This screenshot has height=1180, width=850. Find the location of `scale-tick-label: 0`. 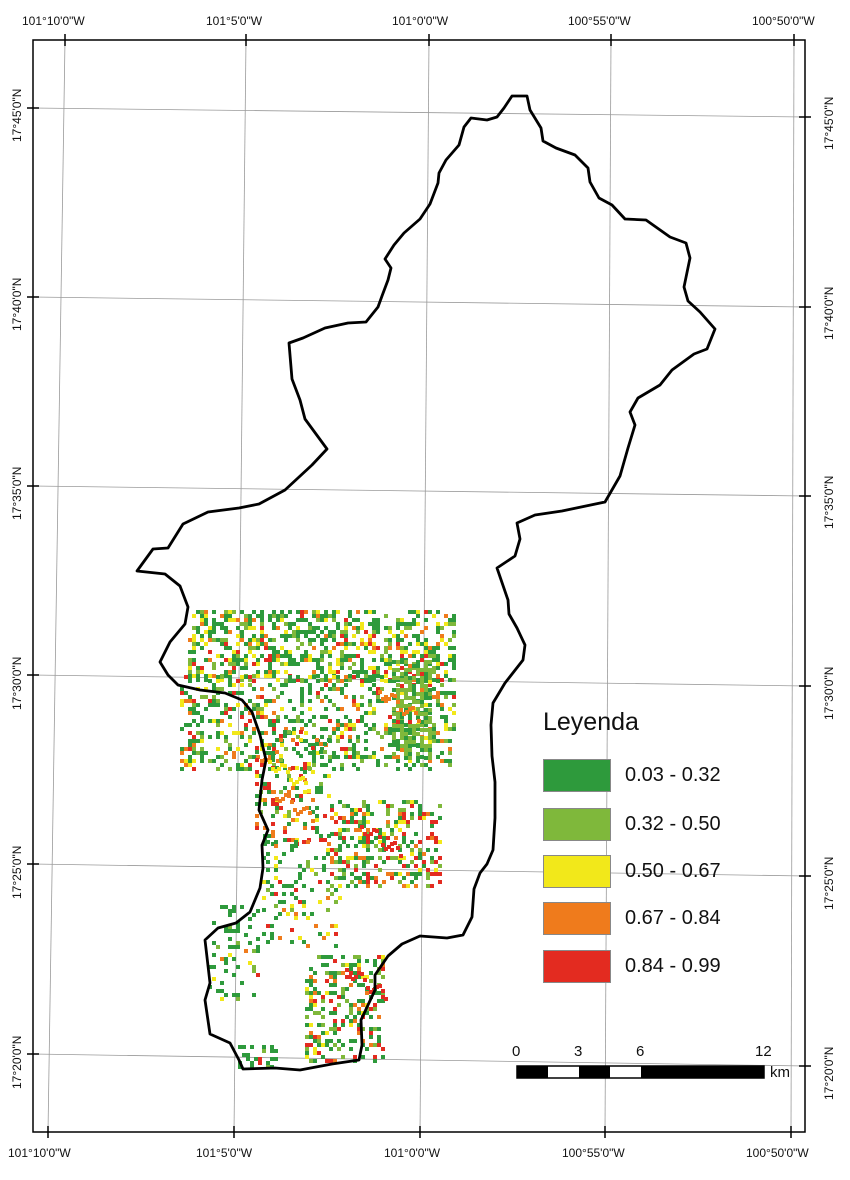

scale-tick-label: 0 is located at coordinates (516, 1051).